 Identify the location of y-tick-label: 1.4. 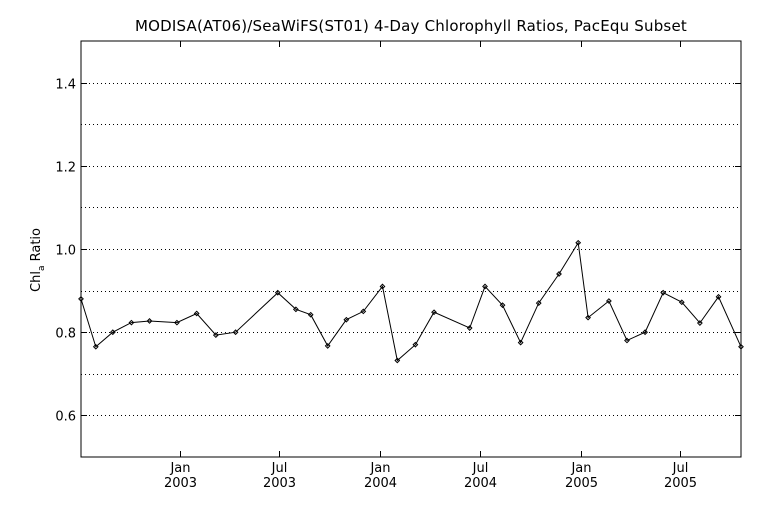
(65, 85).